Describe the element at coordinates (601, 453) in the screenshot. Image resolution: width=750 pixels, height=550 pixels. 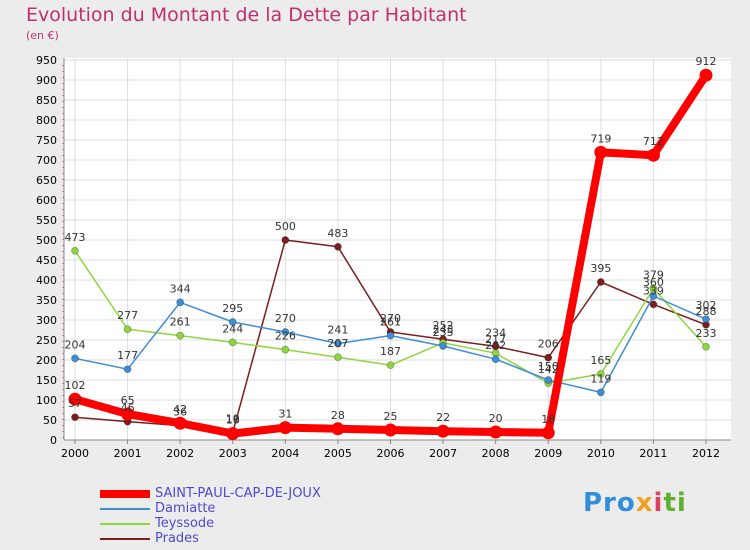
I see `x-tick-label: 2010` at that location.